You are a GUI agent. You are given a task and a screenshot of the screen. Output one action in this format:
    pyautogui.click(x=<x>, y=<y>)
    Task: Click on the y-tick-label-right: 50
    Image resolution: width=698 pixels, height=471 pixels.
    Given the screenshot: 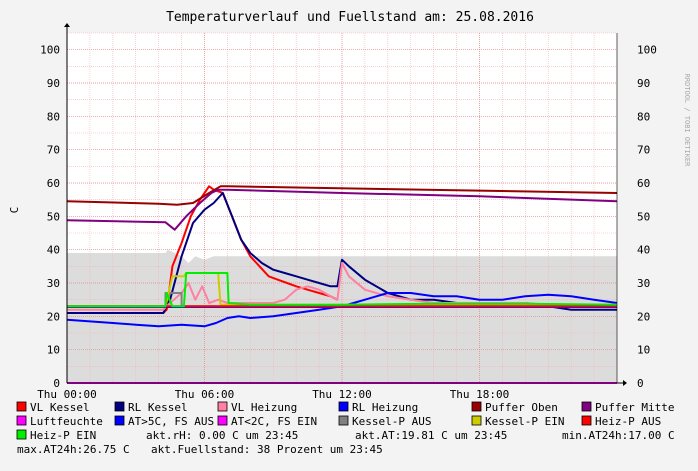 What is the action you would take?
    pyautogui.click(x=643, y=216)
    